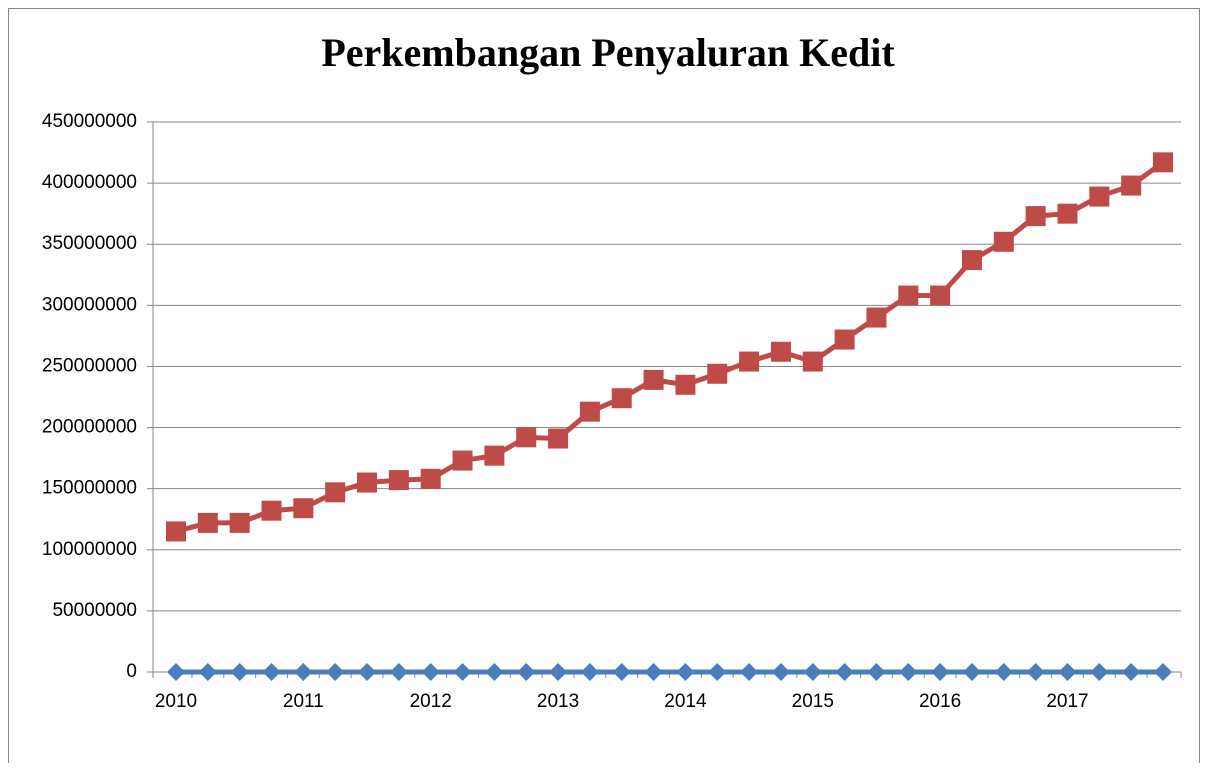 This screenshot has height=768, width=1208. I want to click on y-tick-label: 50000000, so click(94, 610).